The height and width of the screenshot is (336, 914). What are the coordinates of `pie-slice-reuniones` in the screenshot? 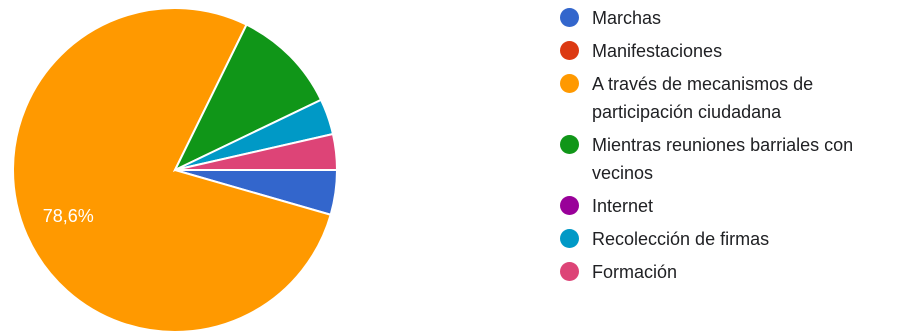 It's located at (247, 98).